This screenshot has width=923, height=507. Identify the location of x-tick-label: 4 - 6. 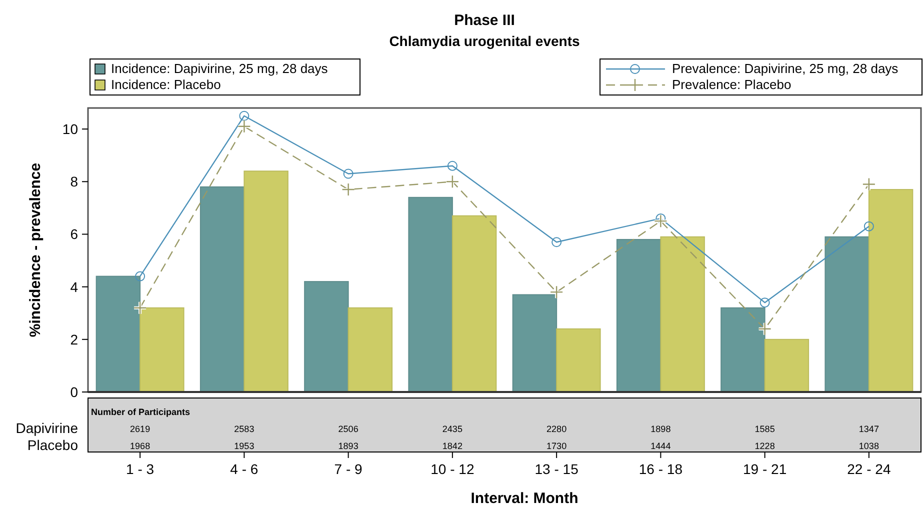
(244, 469).